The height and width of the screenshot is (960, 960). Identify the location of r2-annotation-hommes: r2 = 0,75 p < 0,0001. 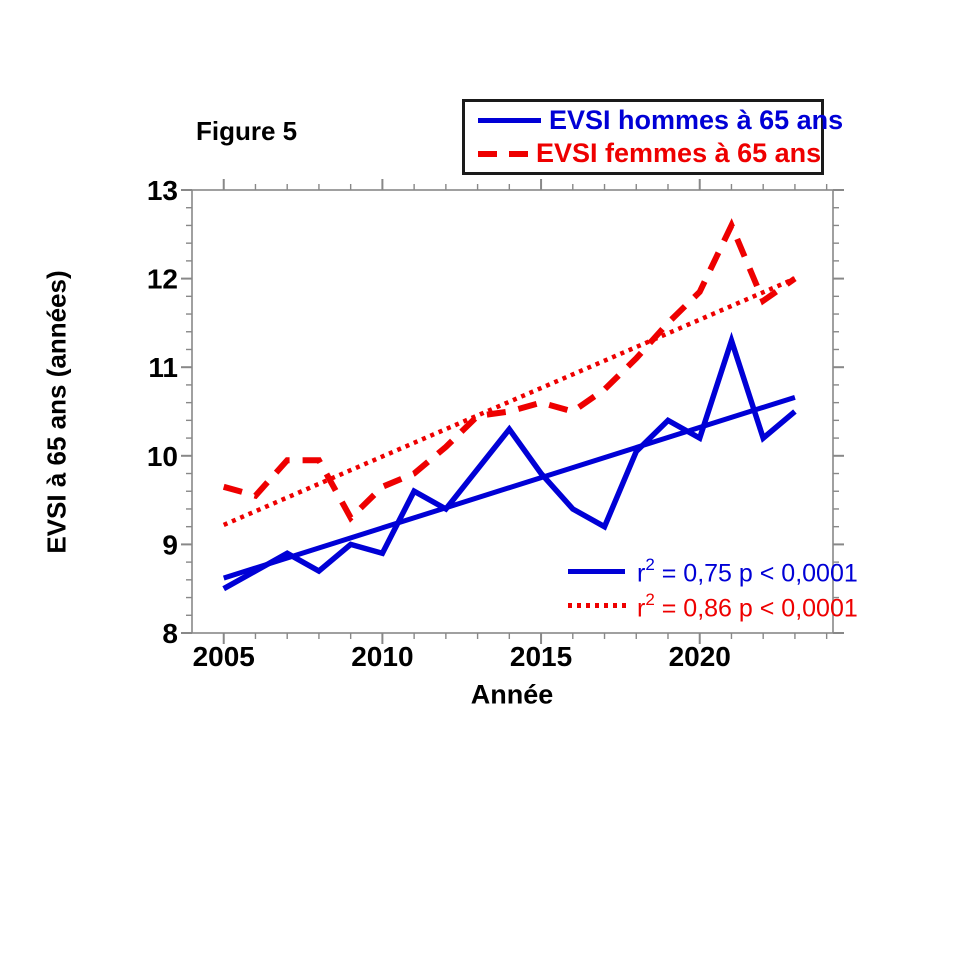
(747, 571).